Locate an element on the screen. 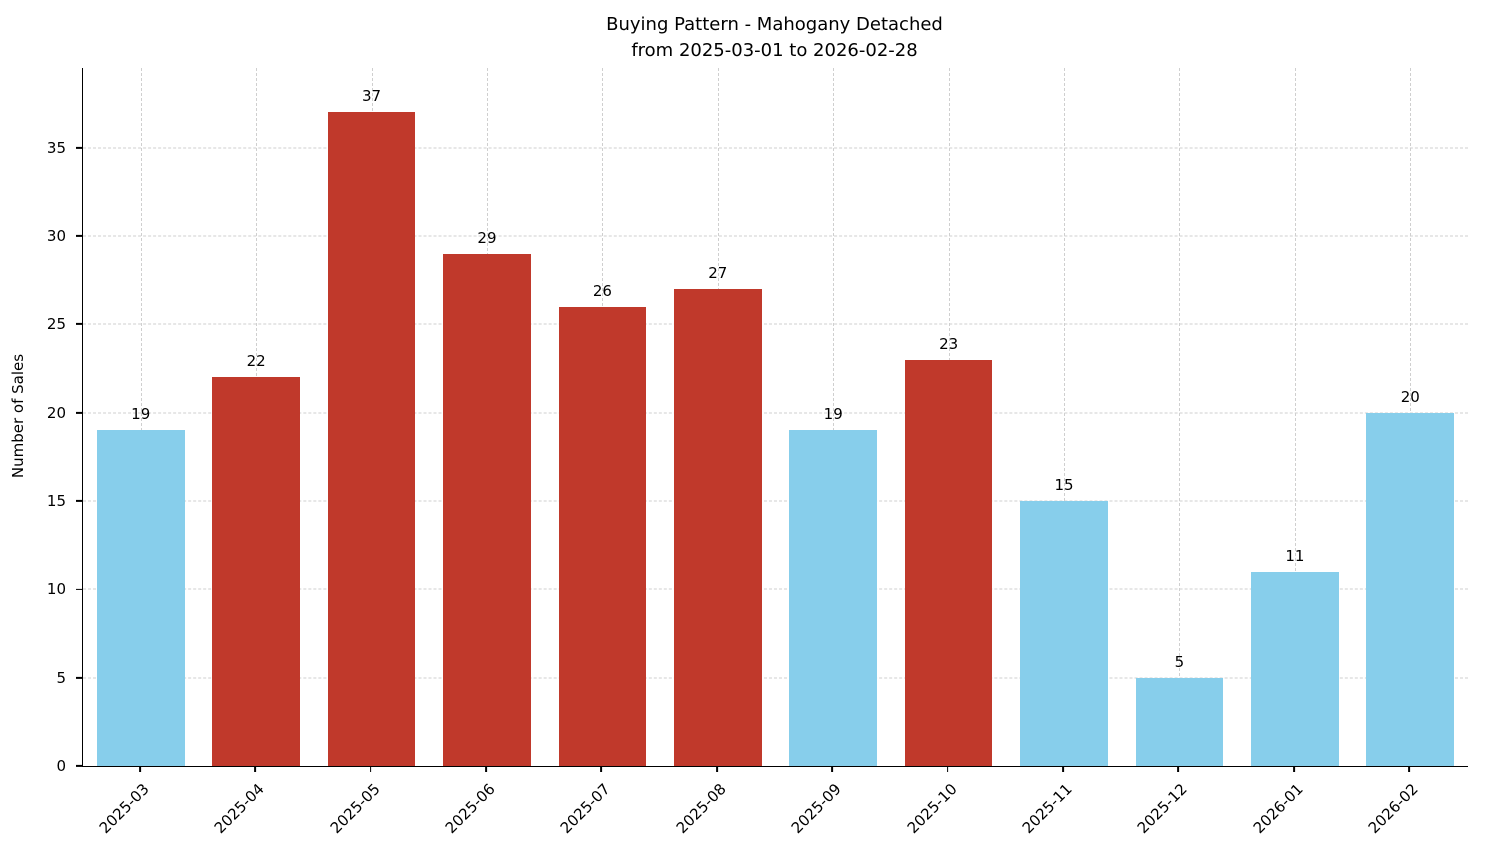  x-tick-label-2025-03: 2025-03 is located at coordinates (124, 809).